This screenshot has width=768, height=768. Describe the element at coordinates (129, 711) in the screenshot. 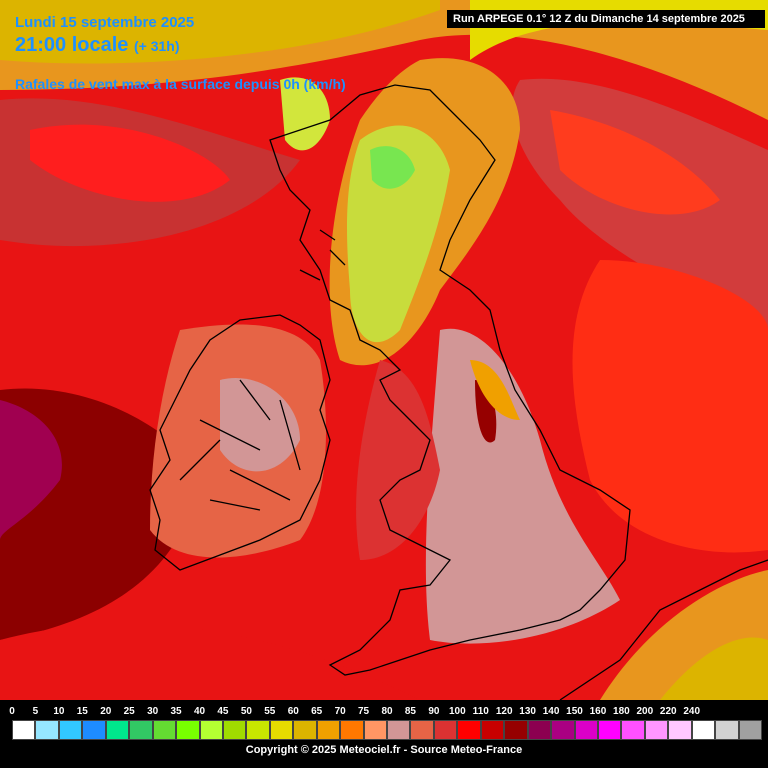

I see `legend-label: 25` at that location.